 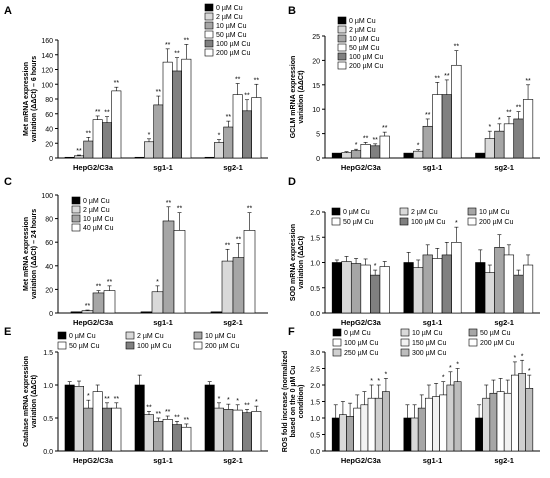 What do you see at coordinates (7, 332) in the screenshot?
I see `panel-letter: E` at bounding box center [7, 332].